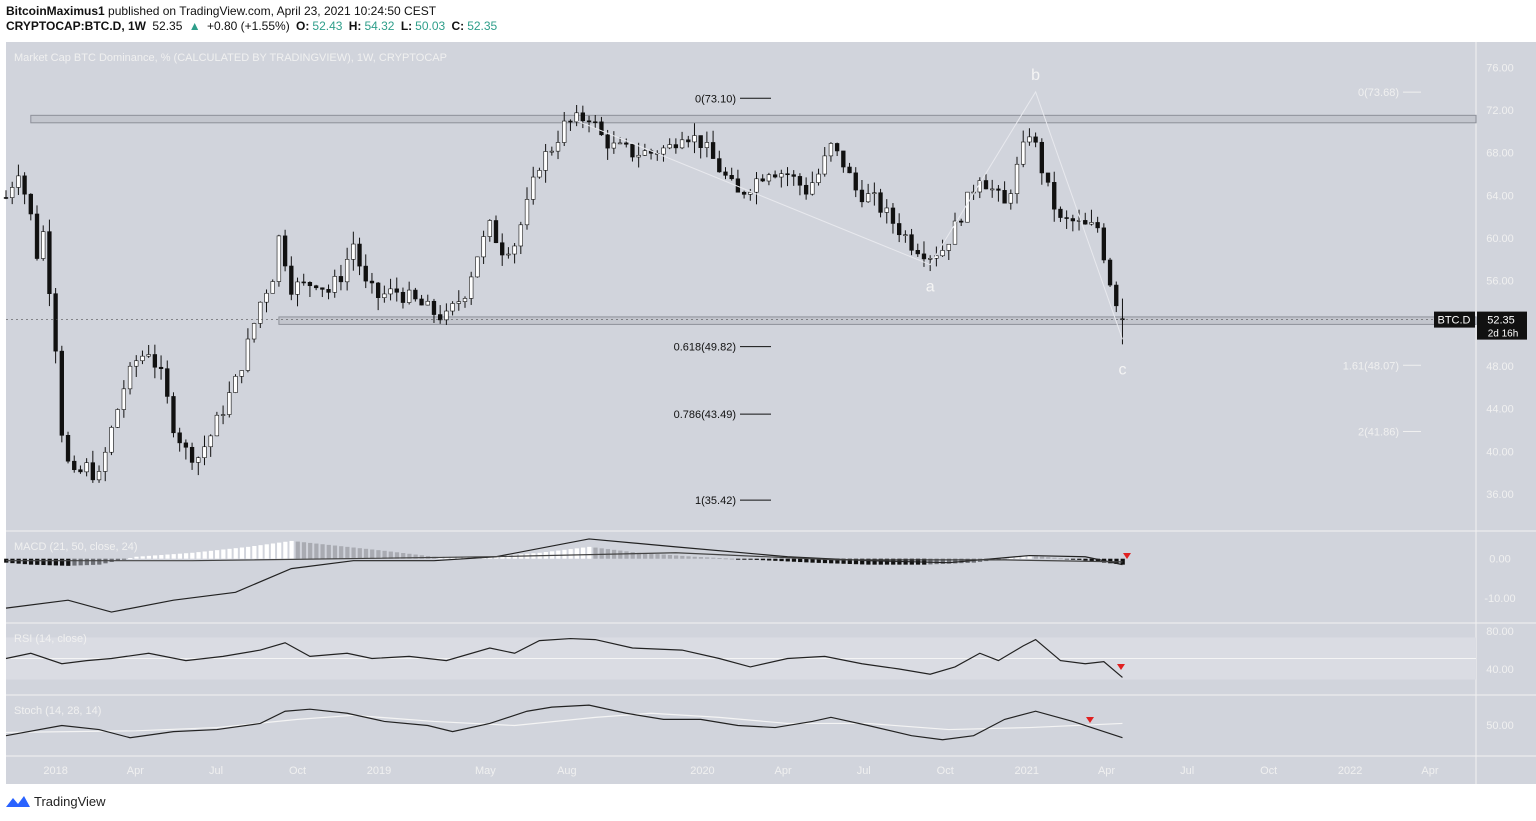 This screenshot has height=821, width=1536. I want to click on time-axis-tick: Jul, so click(1187, 771).